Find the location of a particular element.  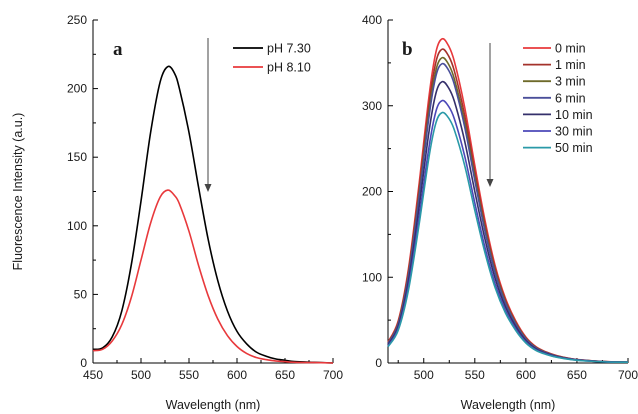

legend-label: 30 min is located at coordinates (574, 132).